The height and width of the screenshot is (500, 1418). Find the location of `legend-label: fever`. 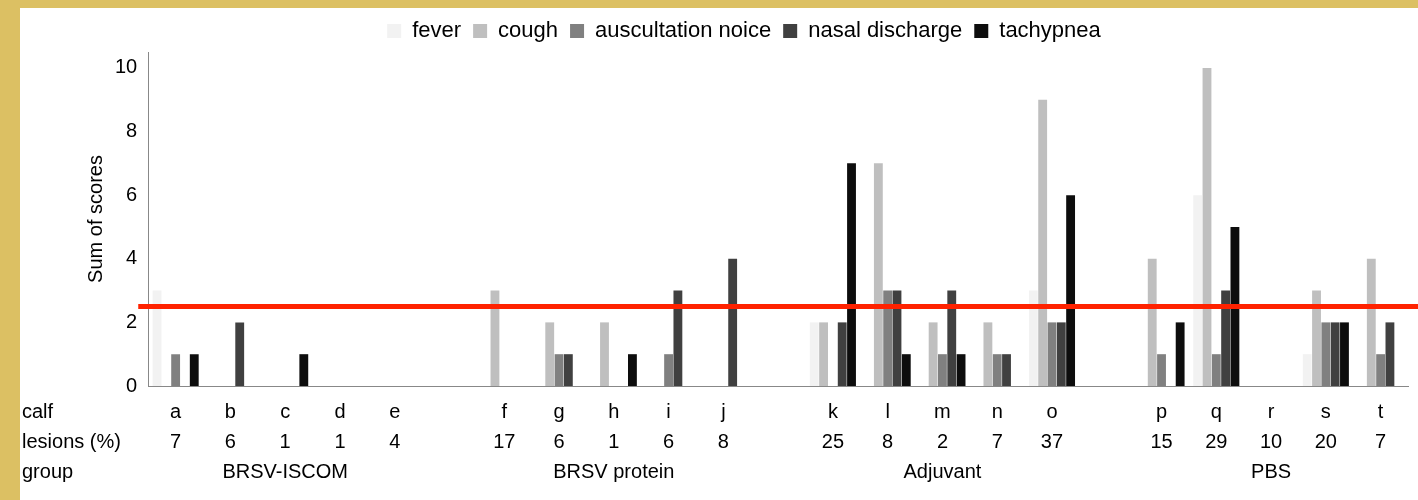

legend-label: fever is located at coordinates (437, 30).